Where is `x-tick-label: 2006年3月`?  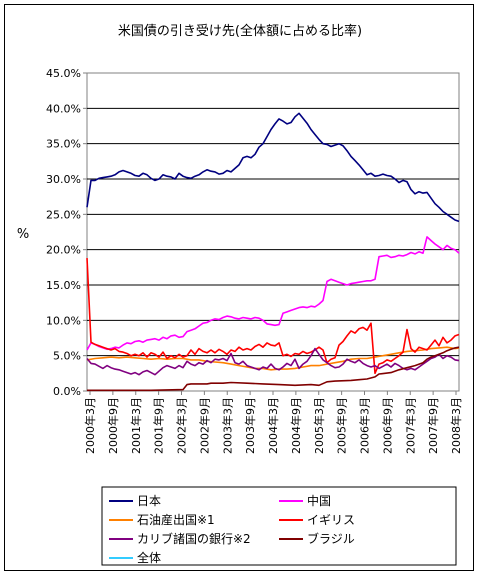 x-tick-label: 2006年3月 is located at coordinates (365, 425).